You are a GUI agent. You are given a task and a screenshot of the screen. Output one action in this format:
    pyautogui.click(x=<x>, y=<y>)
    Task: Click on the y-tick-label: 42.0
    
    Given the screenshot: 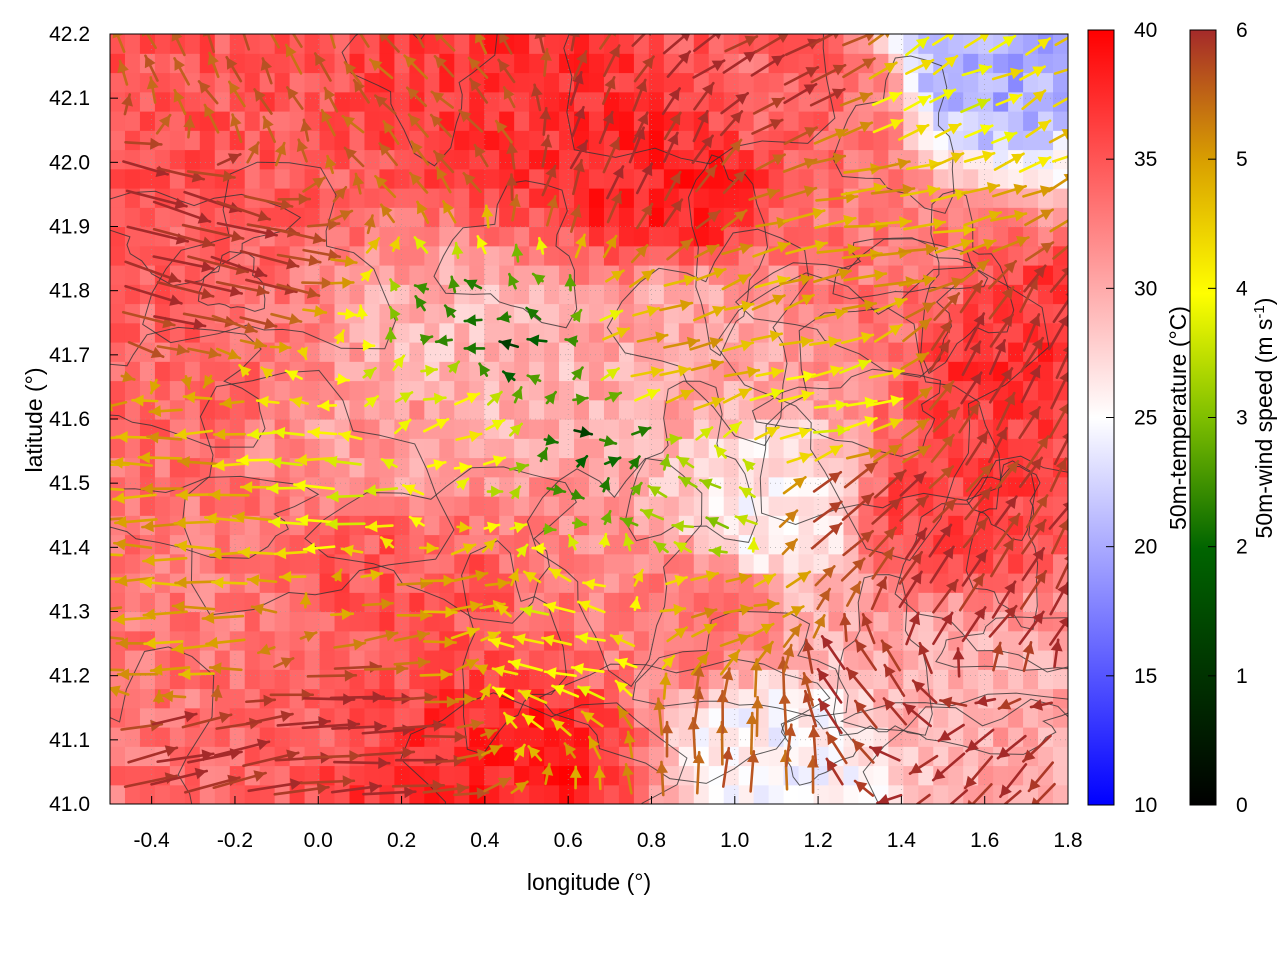 What is the action you would take?
    pyautogui.click(x=69, y=162)
    